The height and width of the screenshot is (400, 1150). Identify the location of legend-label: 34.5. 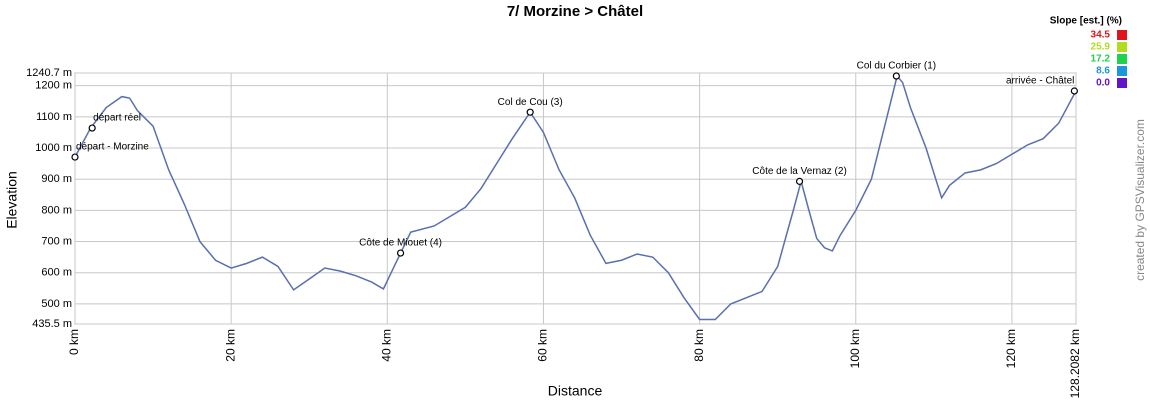
(1101, 35).